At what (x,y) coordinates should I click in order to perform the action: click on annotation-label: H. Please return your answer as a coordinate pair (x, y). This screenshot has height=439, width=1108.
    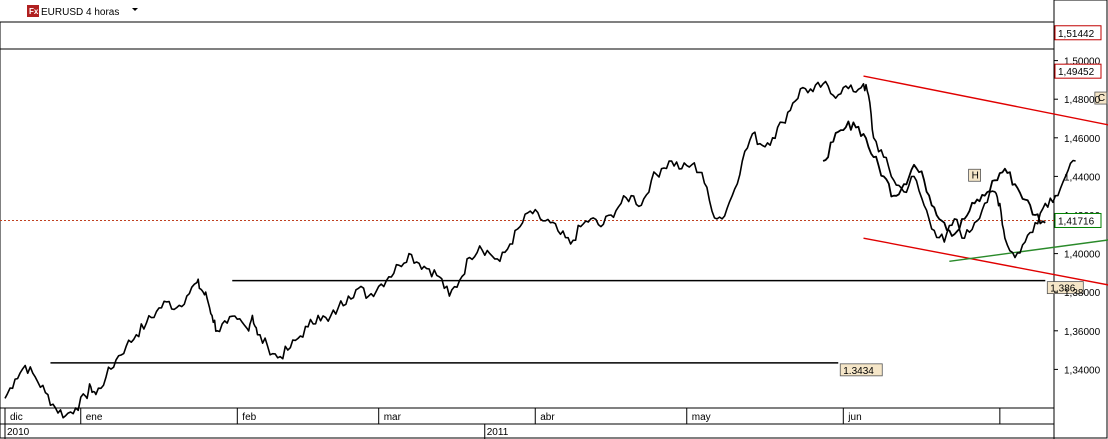
    Looking at the image, I should click on (975, 175).